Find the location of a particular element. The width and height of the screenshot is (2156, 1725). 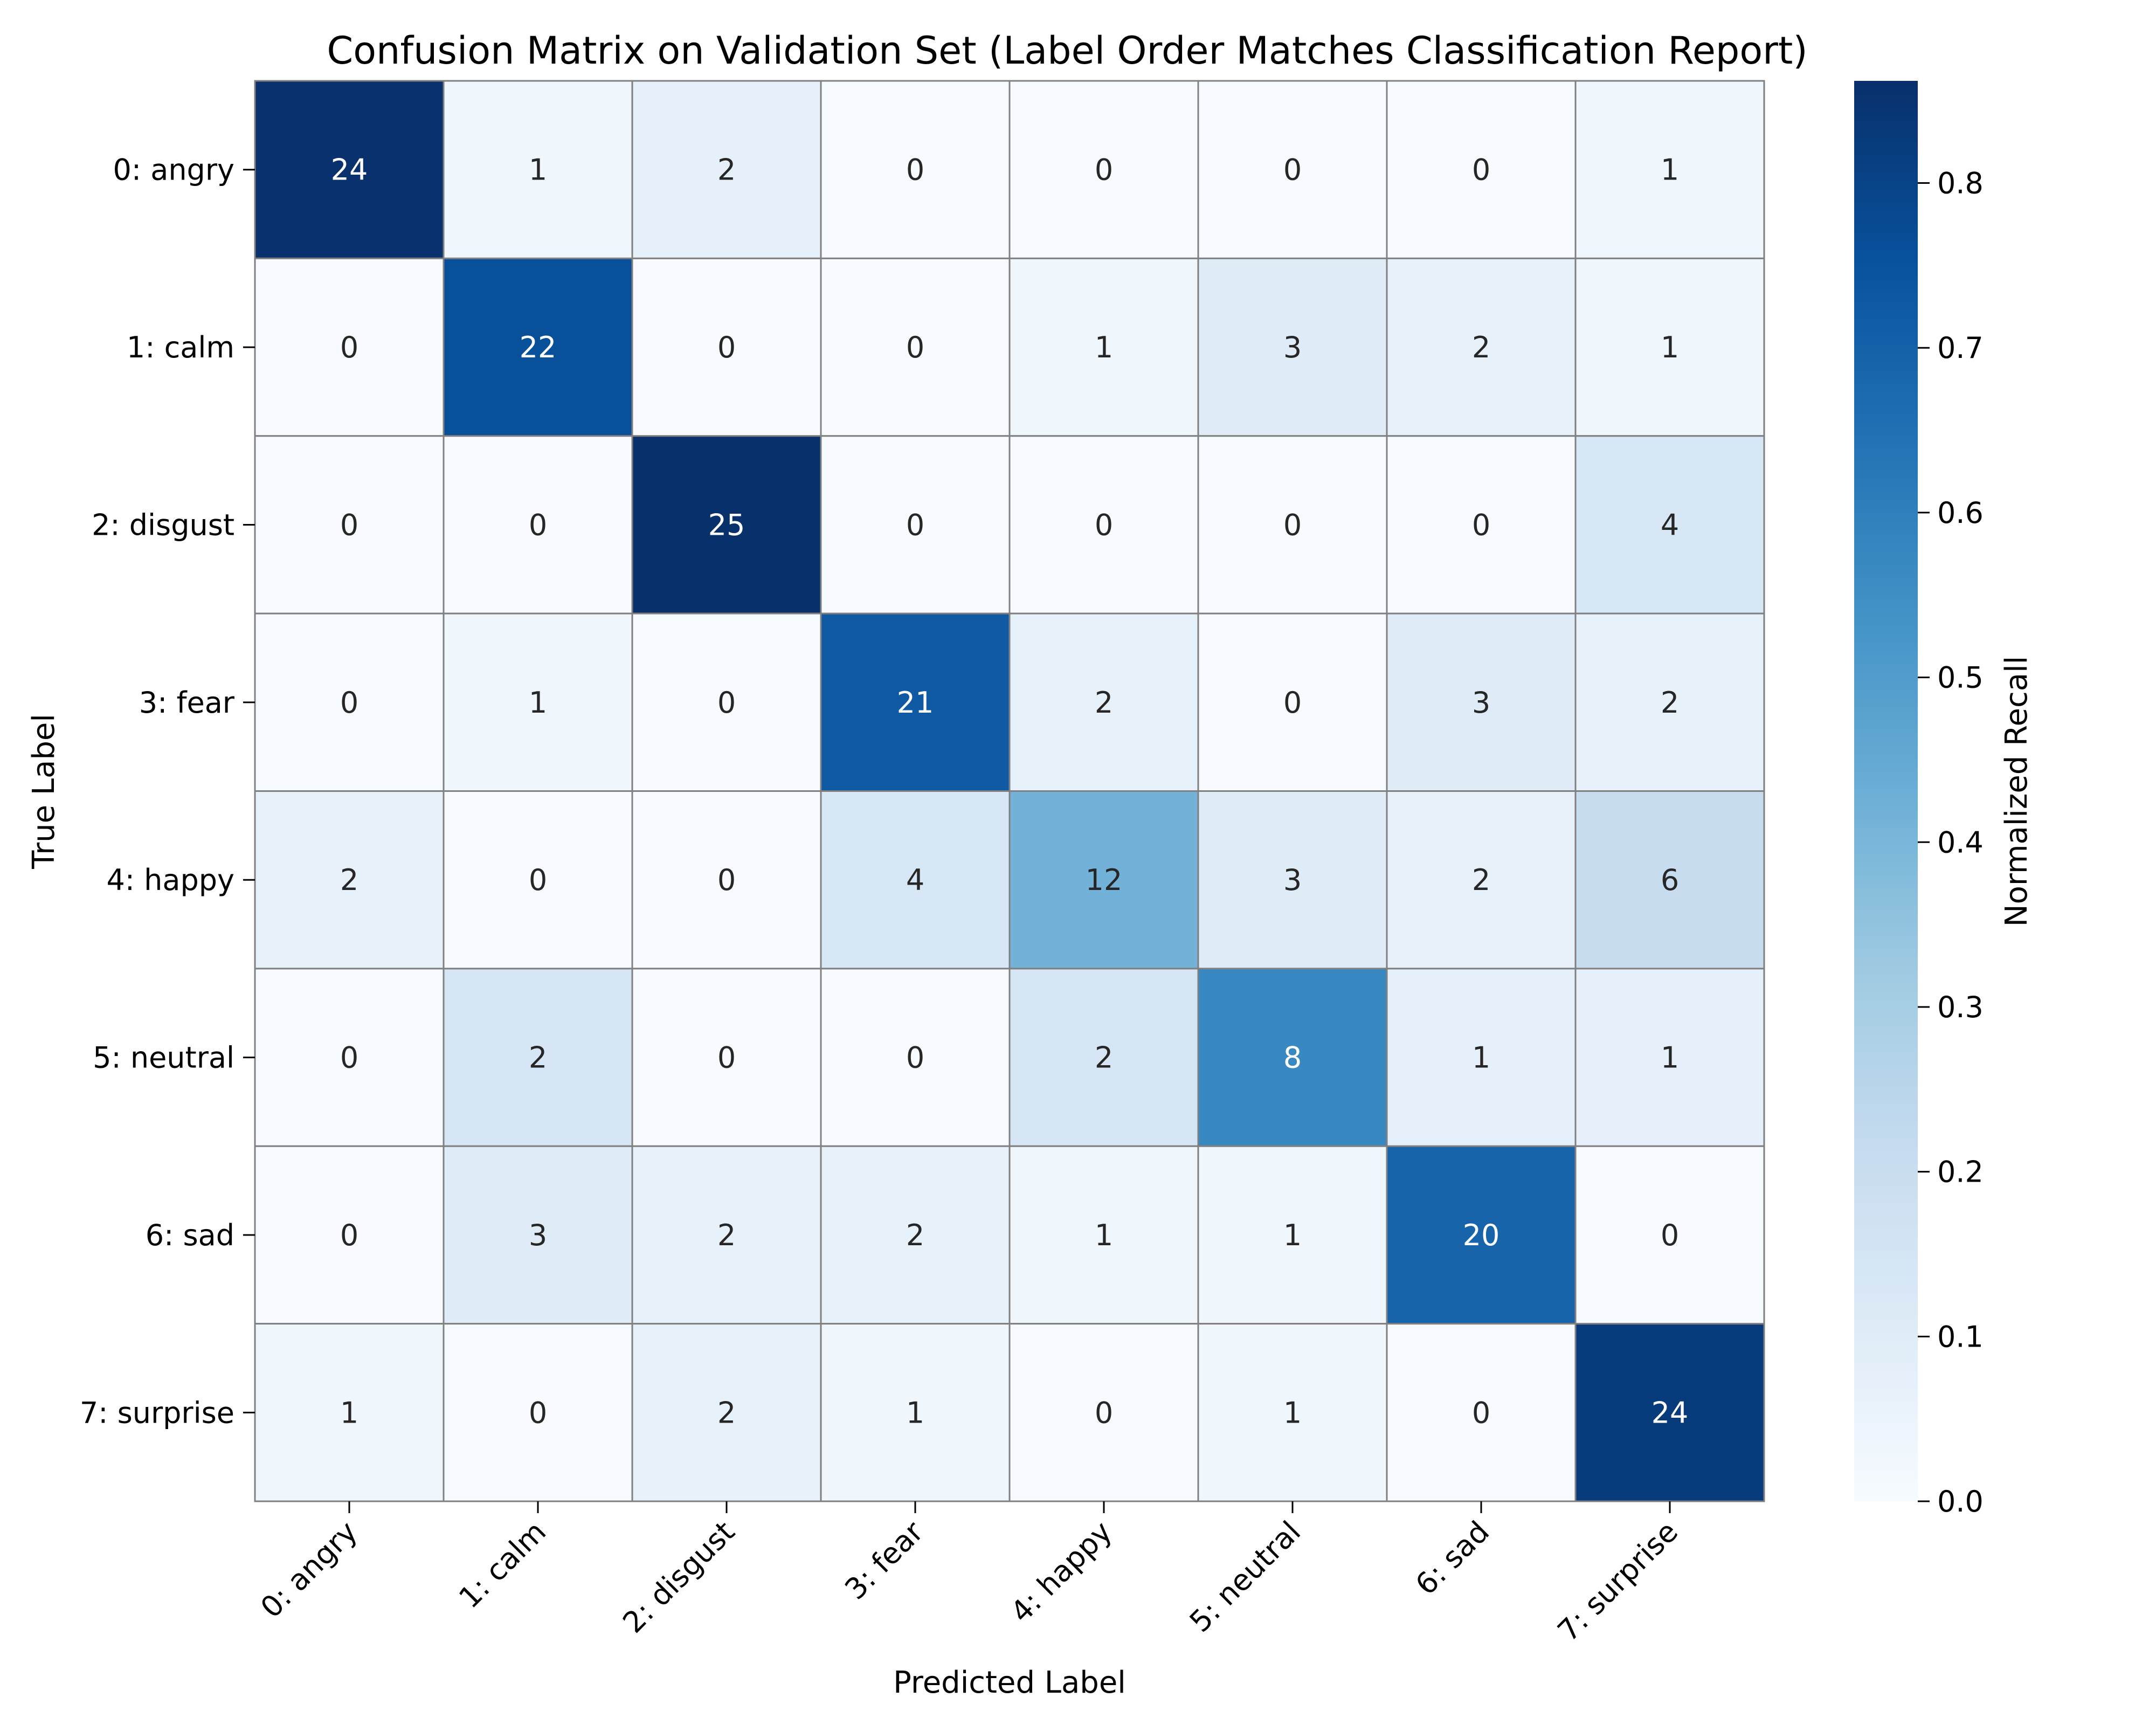

cell-value-label: 24 is located at coordinates (1670, 1413).